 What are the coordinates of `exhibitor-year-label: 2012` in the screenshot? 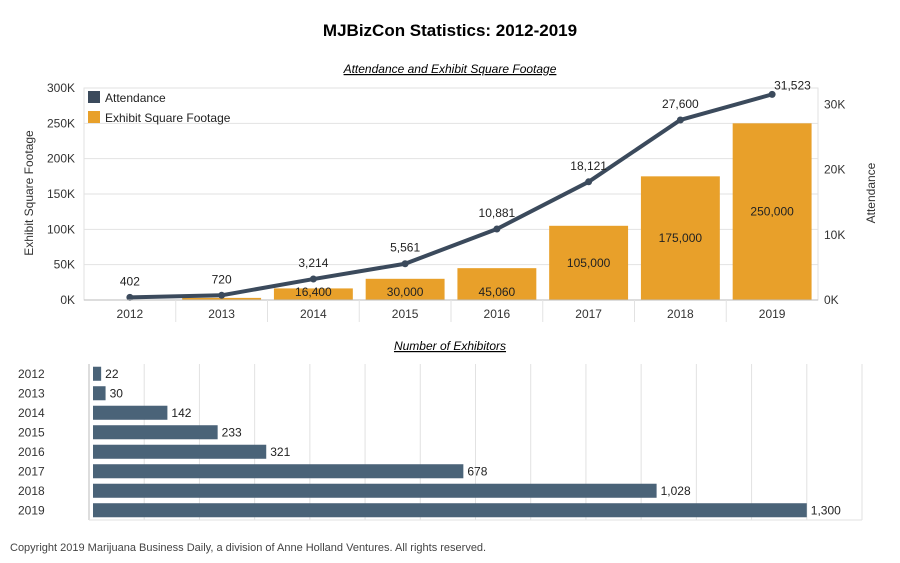 It's located at (31, 374).